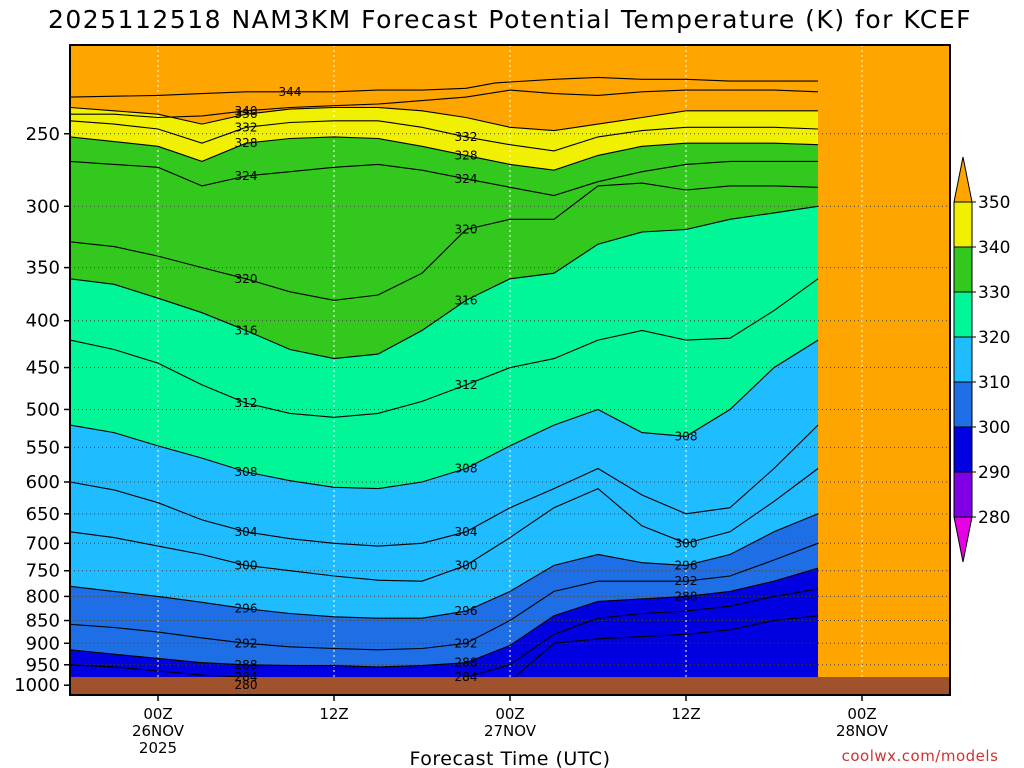 This screenshot has height=768, width=1024. I want to click on colorbar-label: 330, so click(994, 293).